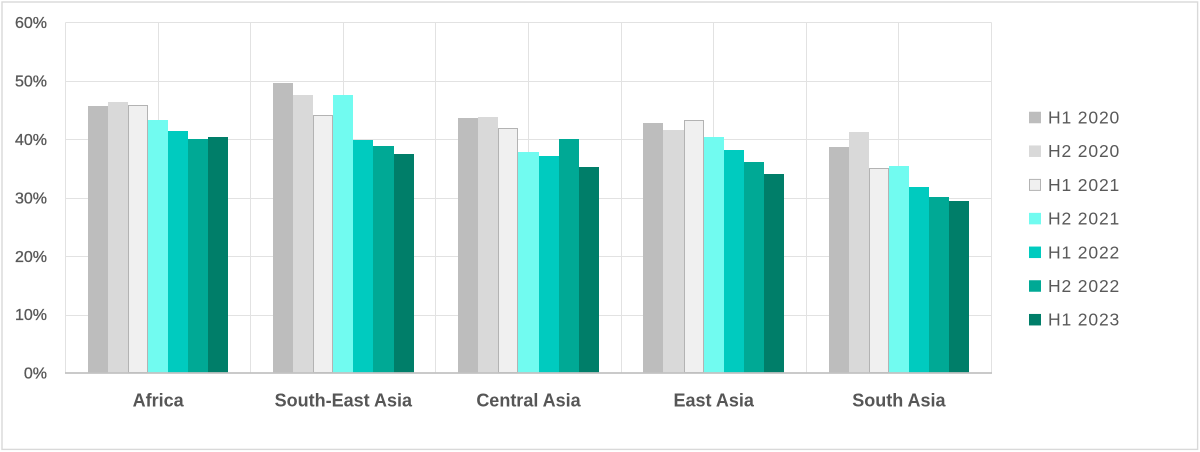 This screenshot has height=452, width=1200. What do you see at coordinates (1084, 185) in the screenshot?
I see `svg-text: H1 2021` at bounding box center [1084, 185].